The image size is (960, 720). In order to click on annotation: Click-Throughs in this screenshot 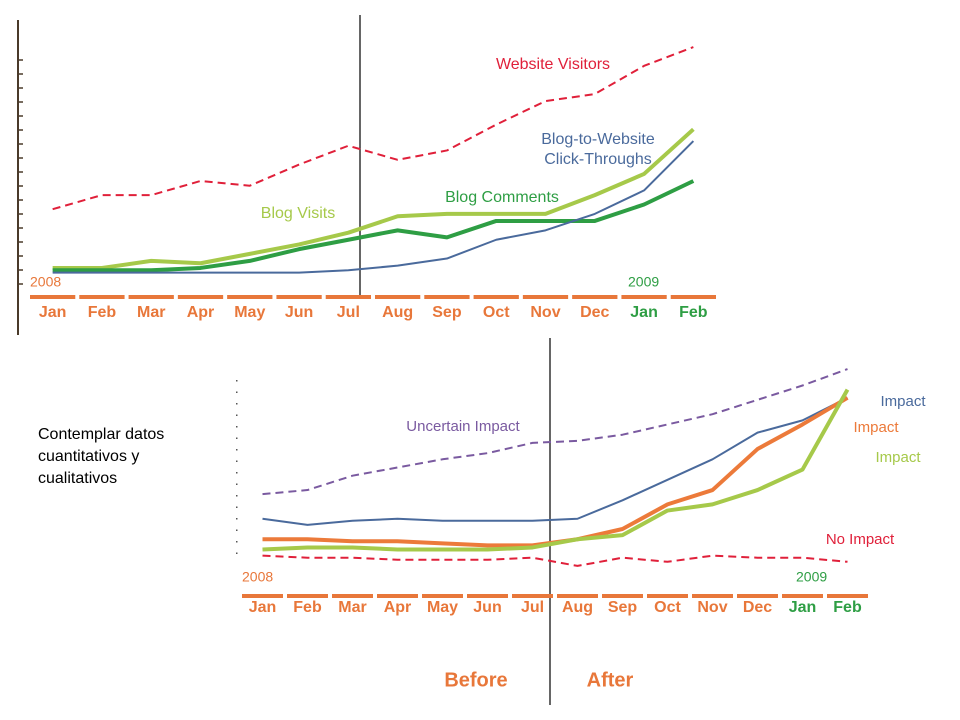, I will do `click(598, 159)`.